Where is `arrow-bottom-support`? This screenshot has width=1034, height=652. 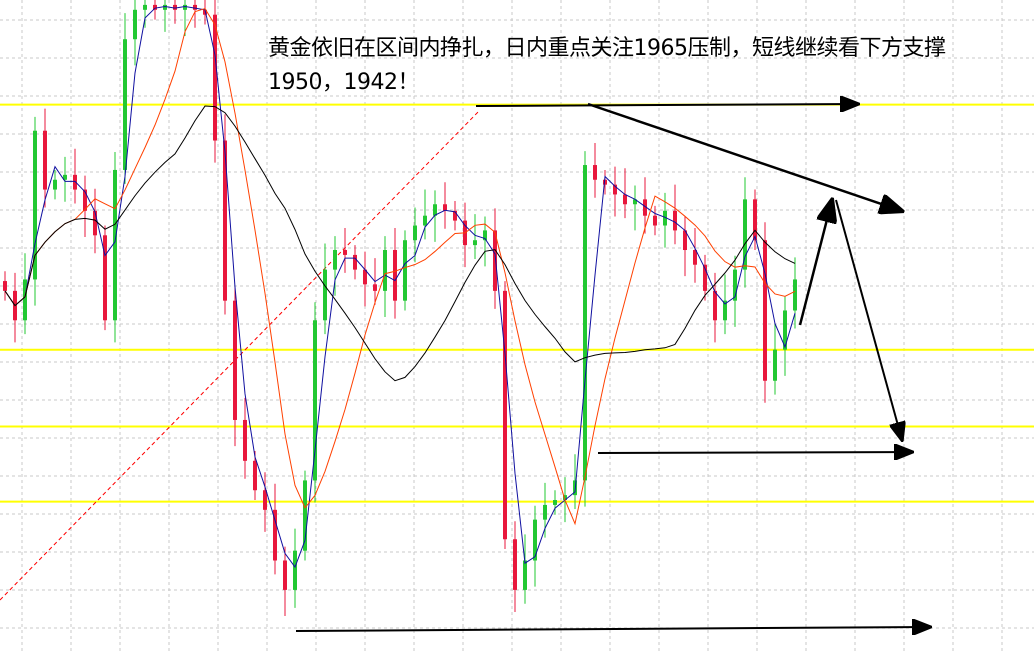 arrow-bottom-support is located at coordinates (612, 629).